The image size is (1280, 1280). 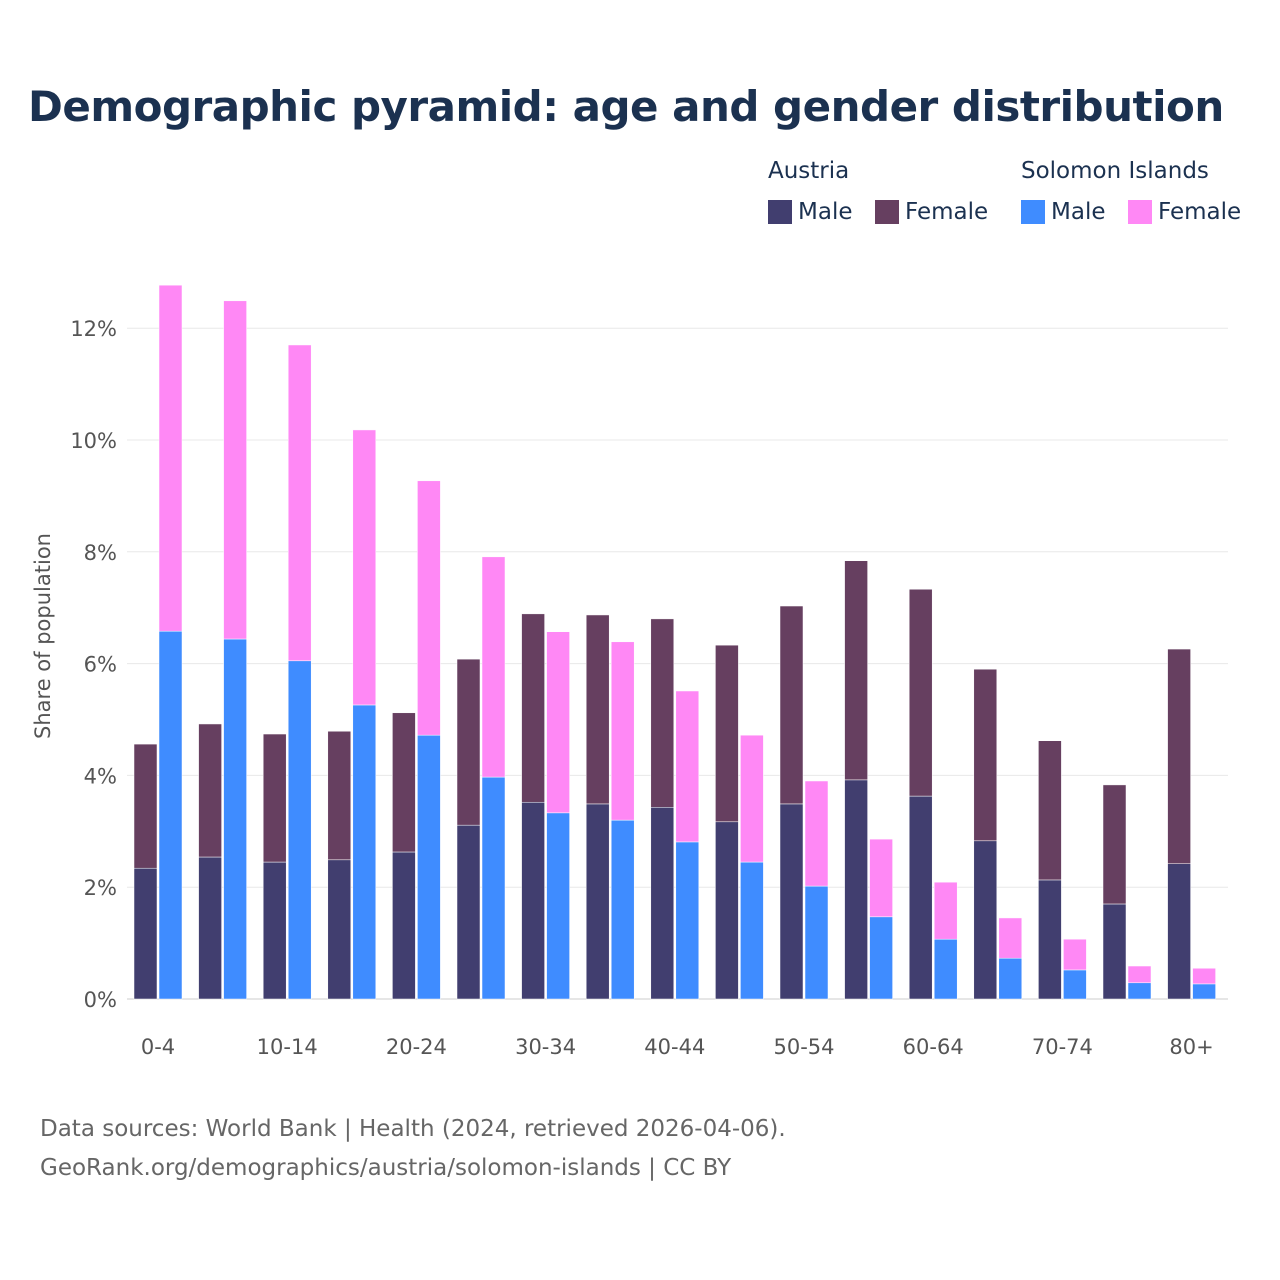 What do you see at coordinates (93, 329) in the screenshot?
I see `y-tick-label: 12%` at bounding box center [93, 329].